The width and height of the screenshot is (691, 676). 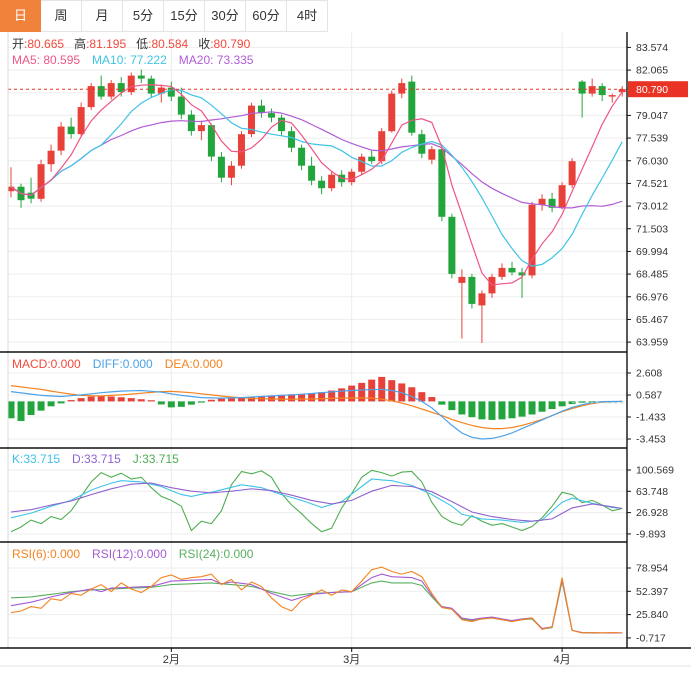 What do you see at coordinates (652, 569) in the screenshot?
I see `axis-tick-label: 78.954` at bounding box center [652, 569].